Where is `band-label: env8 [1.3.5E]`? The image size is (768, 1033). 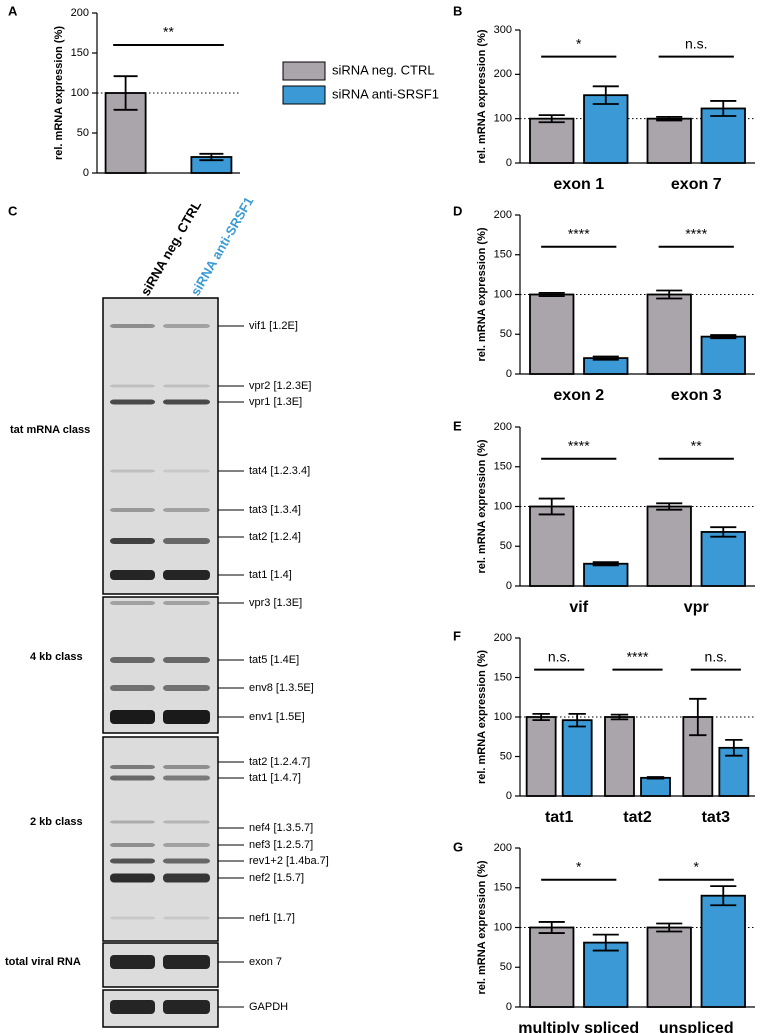
band-label: env8 [1.3.5E] is located at coordinates (281, 688).